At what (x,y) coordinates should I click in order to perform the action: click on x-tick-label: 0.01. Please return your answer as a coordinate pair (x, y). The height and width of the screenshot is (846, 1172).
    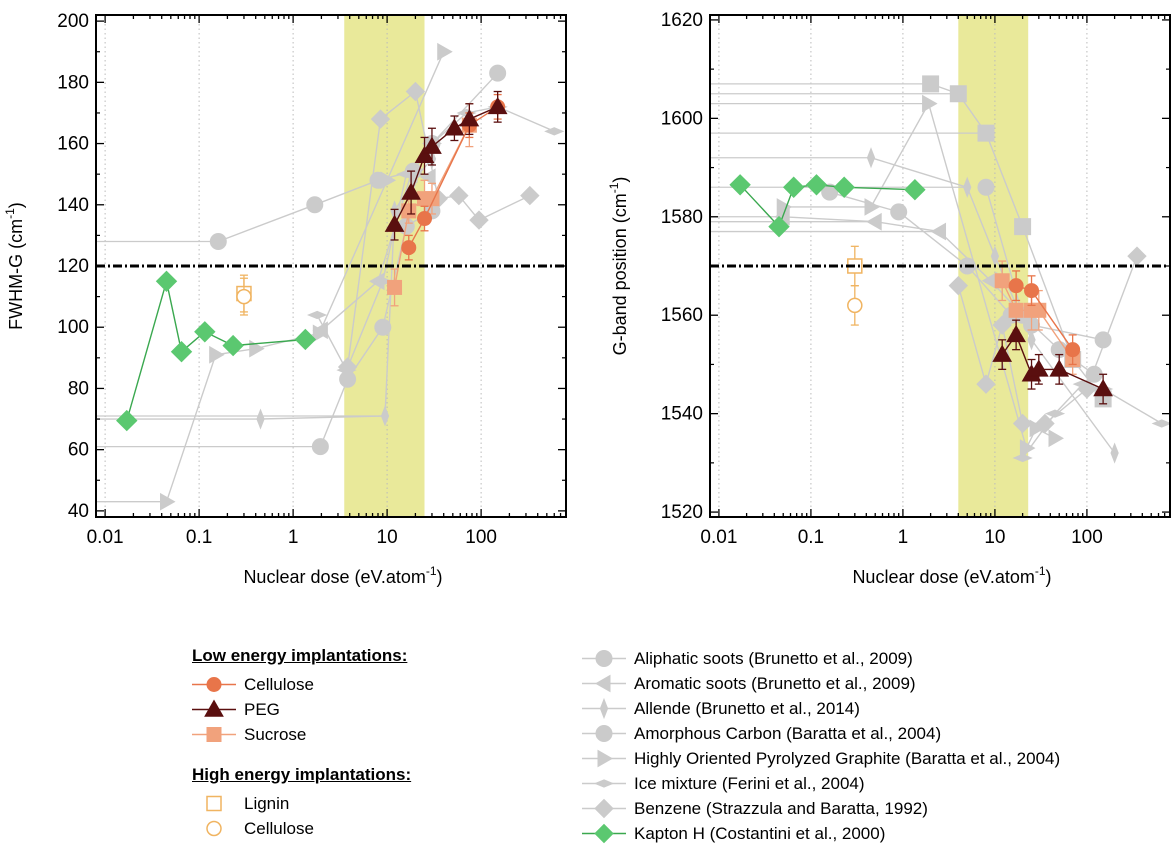
    Looking at the image, I should click on (718, 537).